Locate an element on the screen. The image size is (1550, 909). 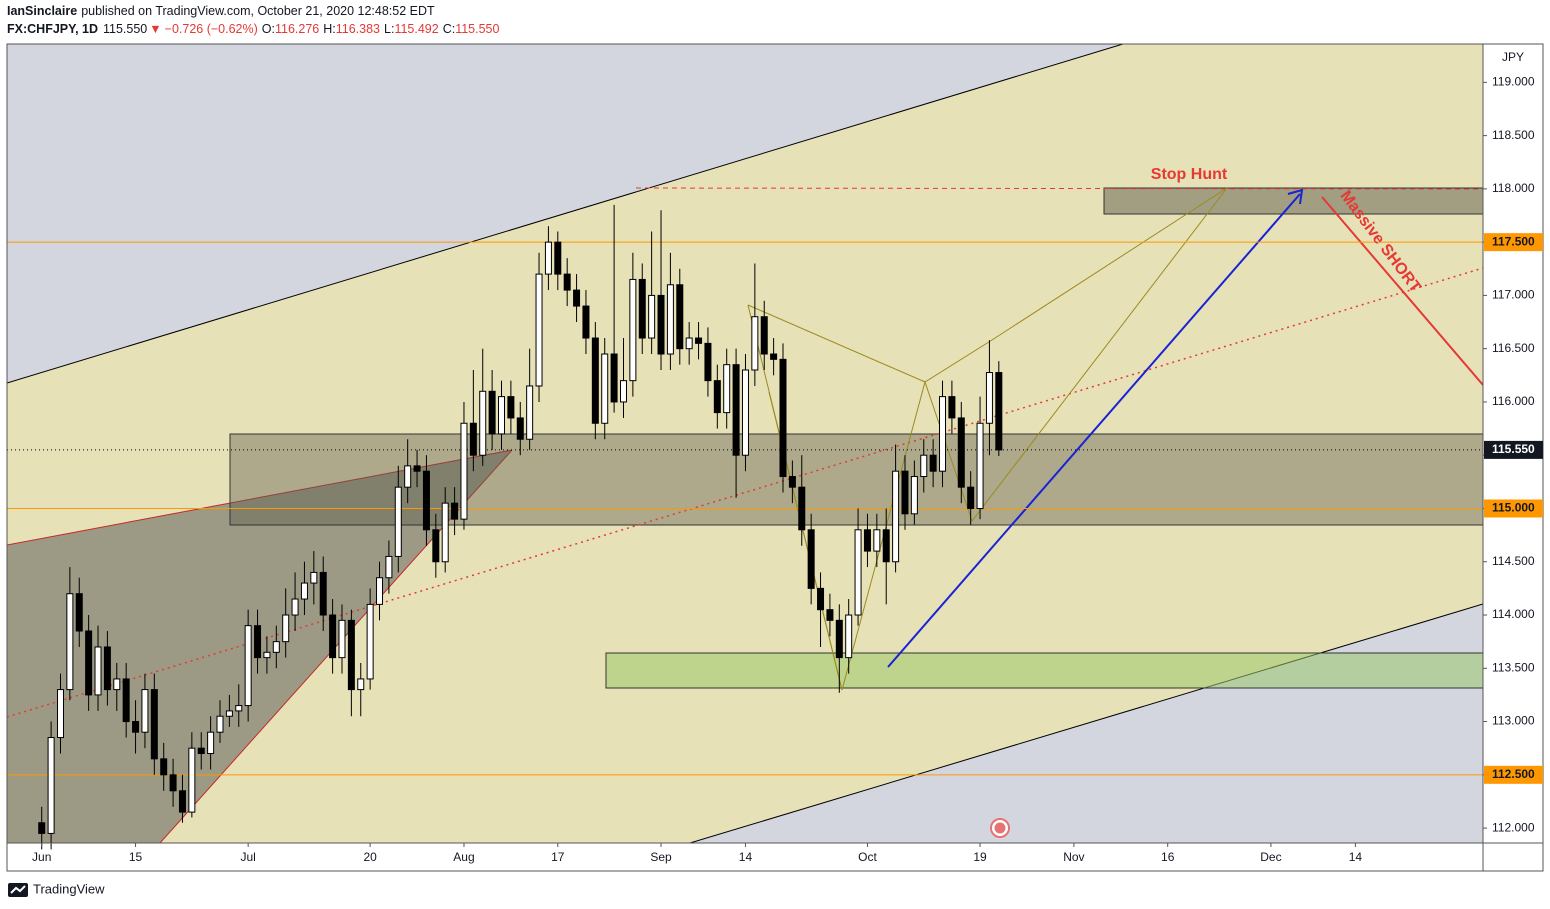
red-arrow is located at coordinates (1402, 291).